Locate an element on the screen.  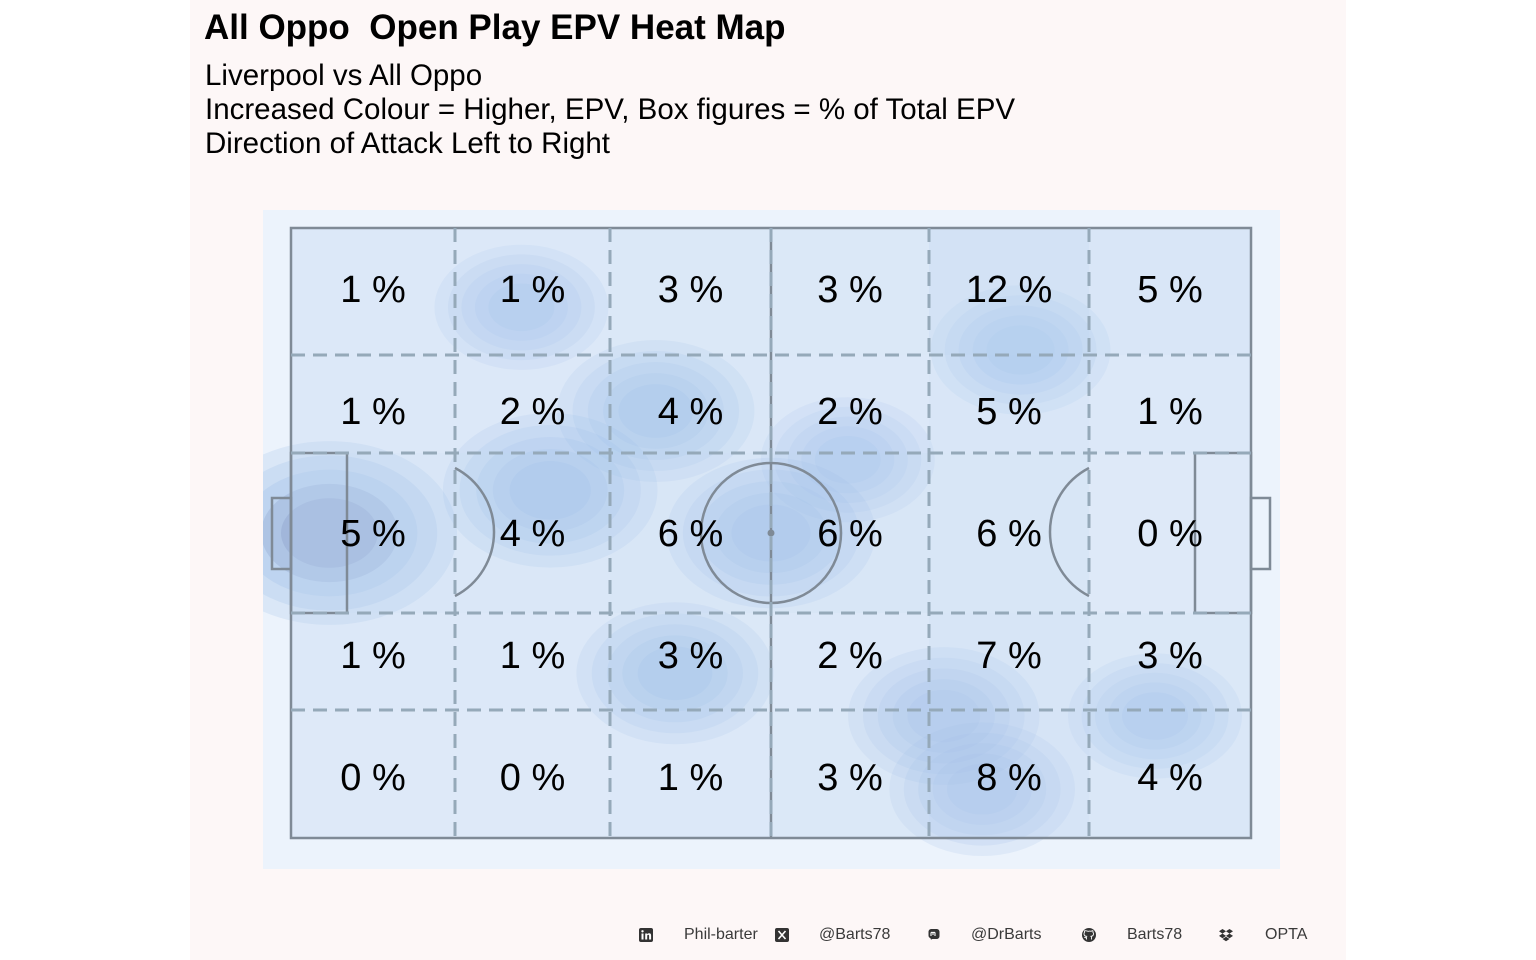
left-goal is located at coordinates (281, 533).